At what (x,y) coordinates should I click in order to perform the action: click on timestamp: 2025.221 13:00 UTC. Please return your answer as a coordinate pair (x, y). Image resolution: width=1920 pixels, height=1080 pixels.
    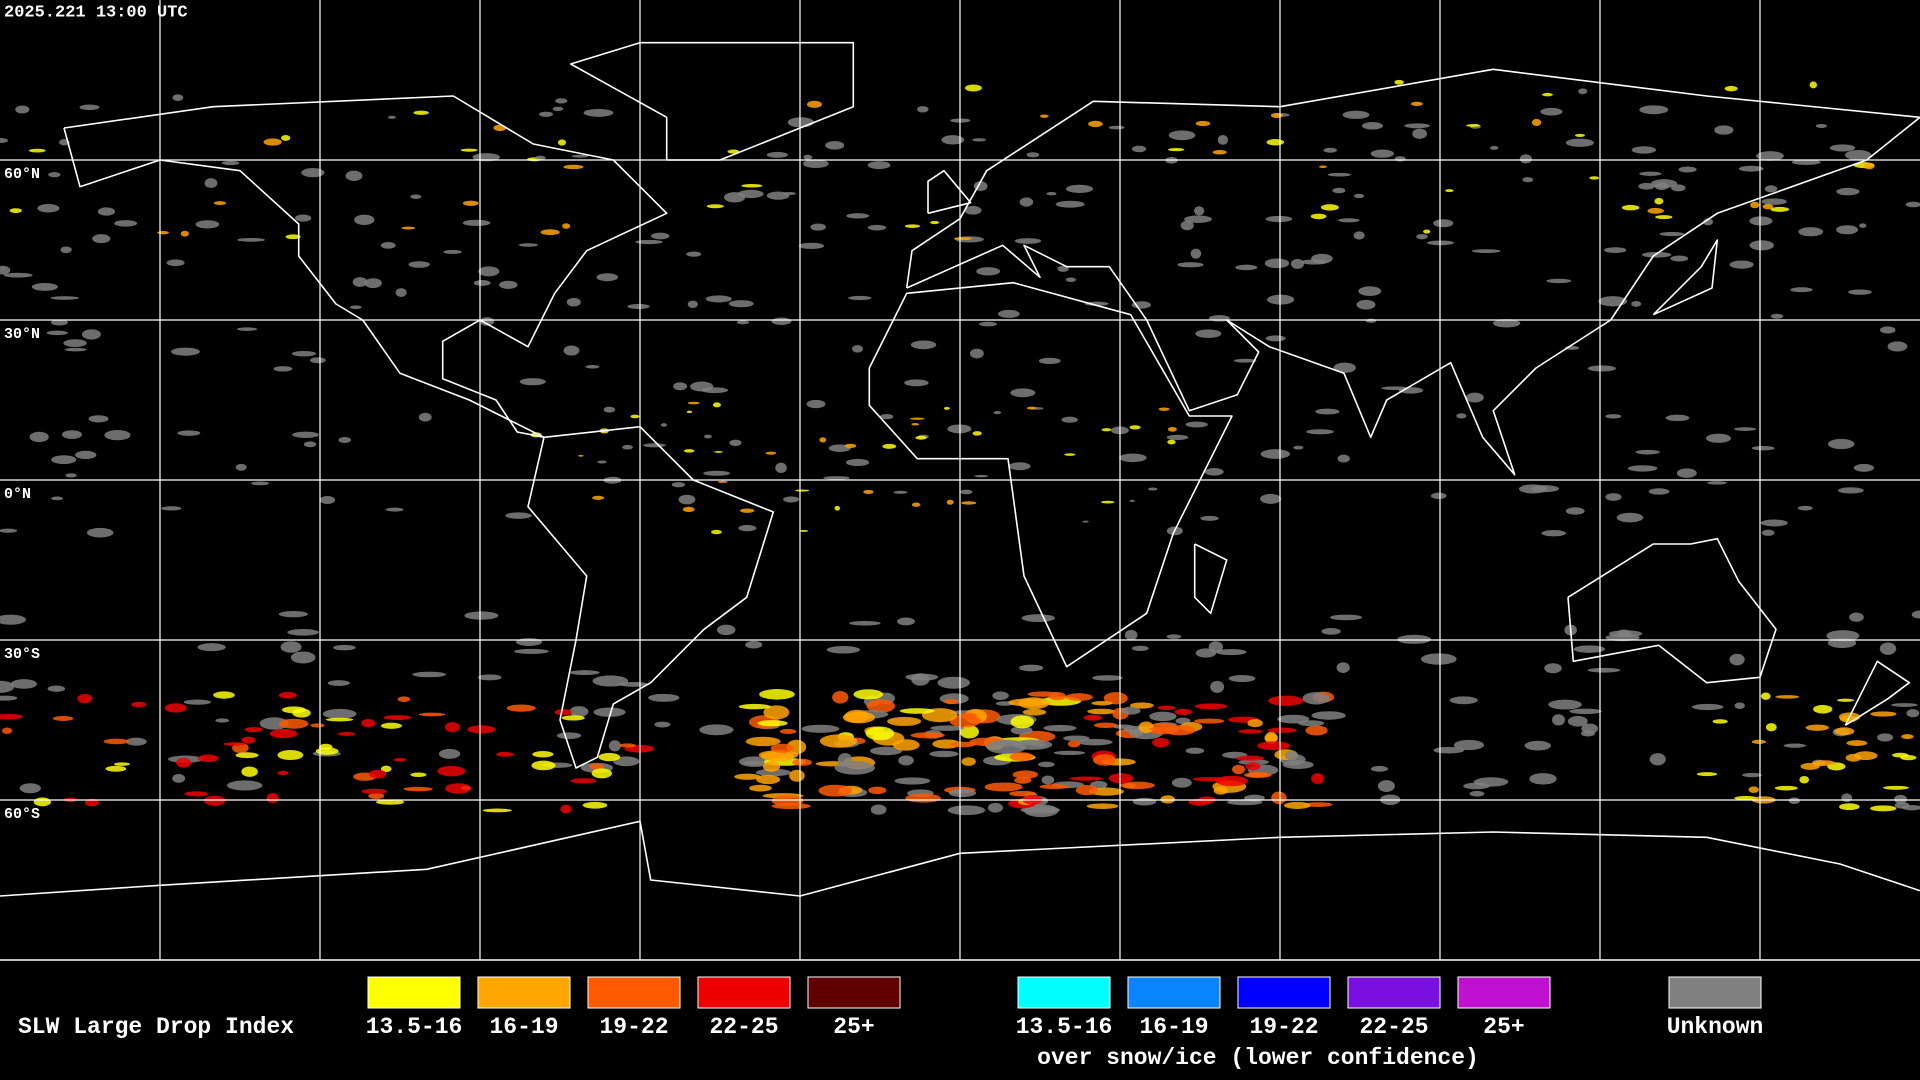
    Looking at the image, I should click on (96, 12).